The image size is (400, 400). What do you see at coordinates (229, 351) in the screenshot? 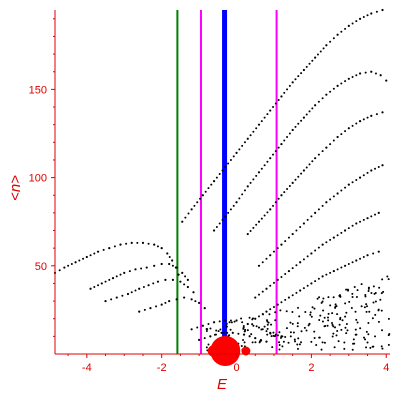
I see `red-blobs` at bounding box center [229, 351].